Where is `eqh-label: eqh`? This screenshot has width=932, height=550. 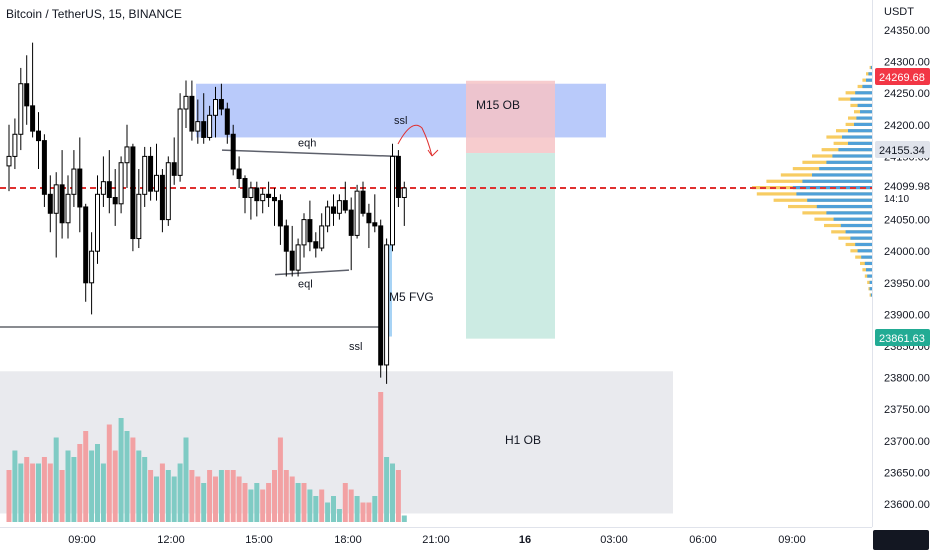 eqh-label: eqh is located at coordinates (307, 143).